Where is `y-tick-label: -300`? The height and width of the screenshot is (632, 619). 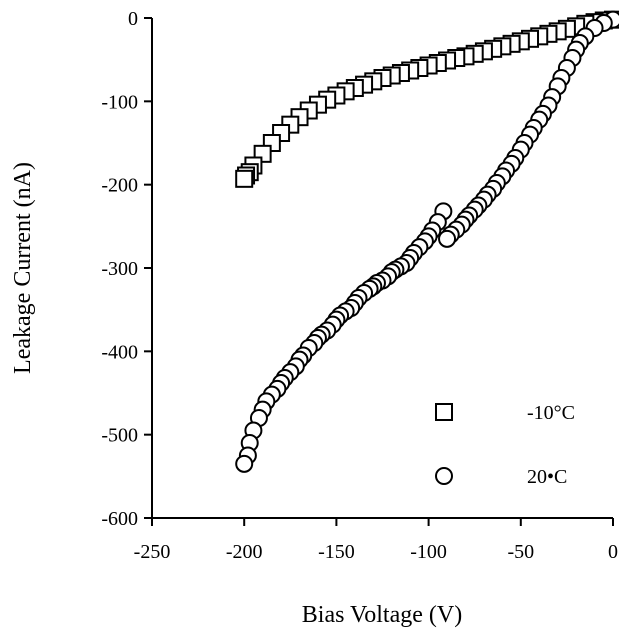
y-tick-label: -300 is located at coordinates (119, 269).